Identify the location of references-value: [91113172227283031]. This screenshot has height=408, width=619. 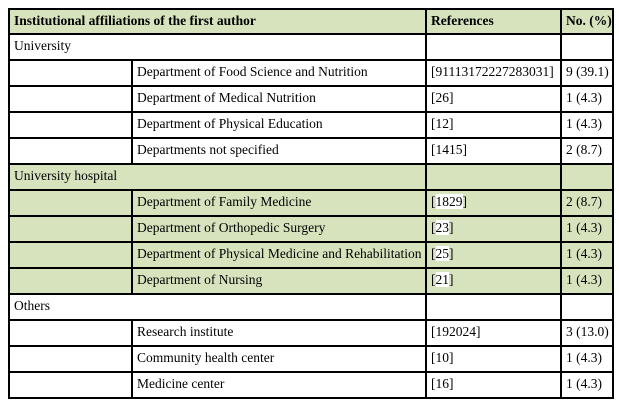
(494, 73).